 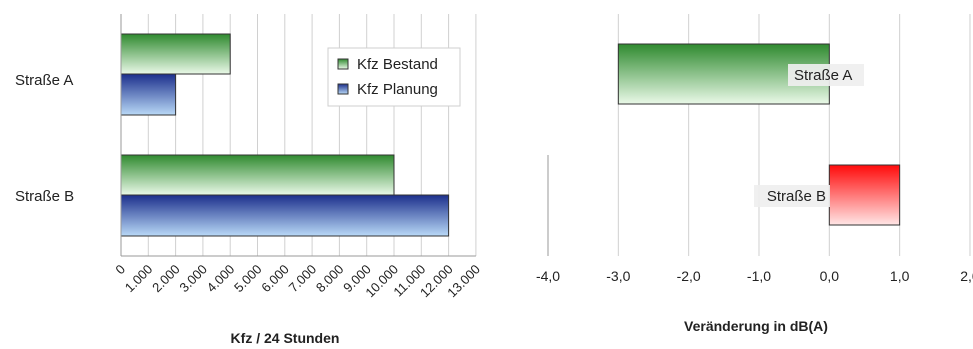 I want to click on legend-swatch-bestand, so click(x=343, y=64).